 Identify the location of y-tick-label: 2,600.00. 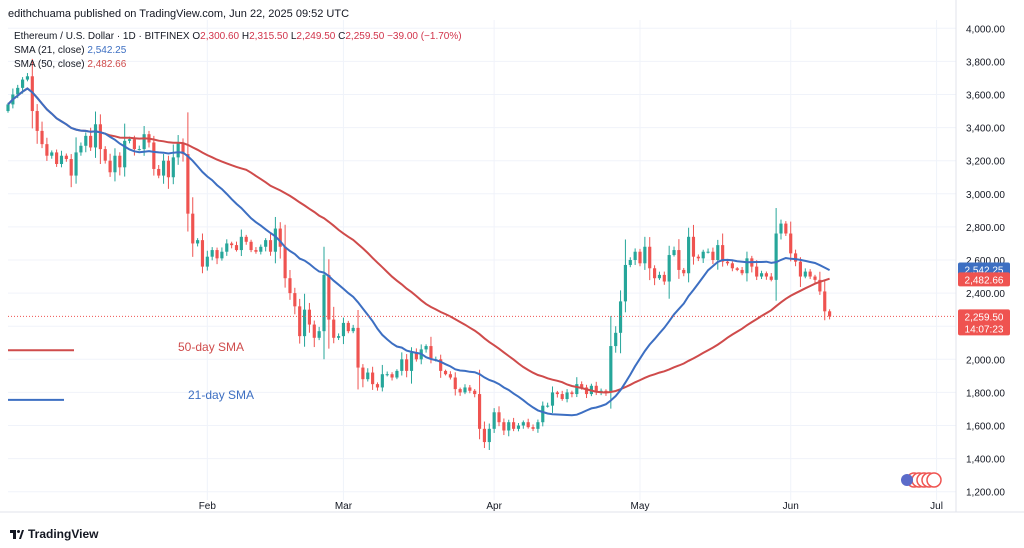
(985, 261).